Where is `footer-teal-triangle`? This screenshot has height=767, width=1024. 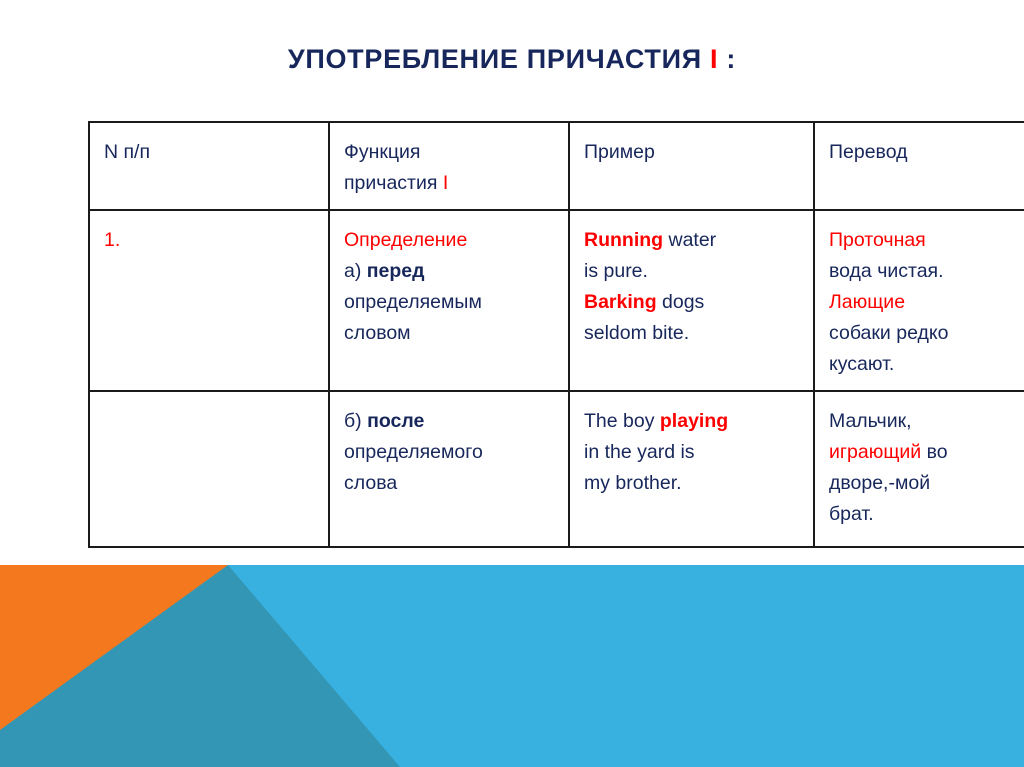 footer-teal-triangle is located at coordinates (200, 666).